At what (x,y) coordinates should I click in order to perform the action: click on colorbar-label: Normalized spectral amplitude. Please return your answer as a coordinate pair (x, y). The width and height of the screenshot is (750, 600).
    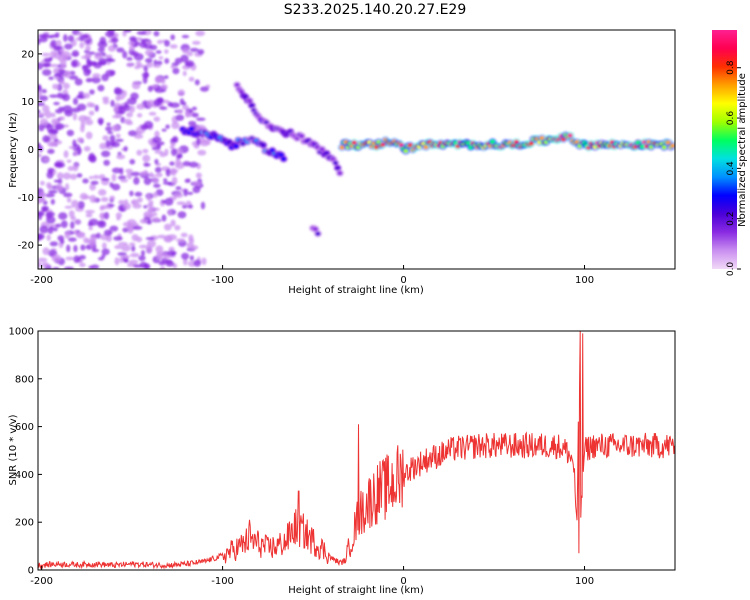
    Looking at the image, I should click on (742, 150).